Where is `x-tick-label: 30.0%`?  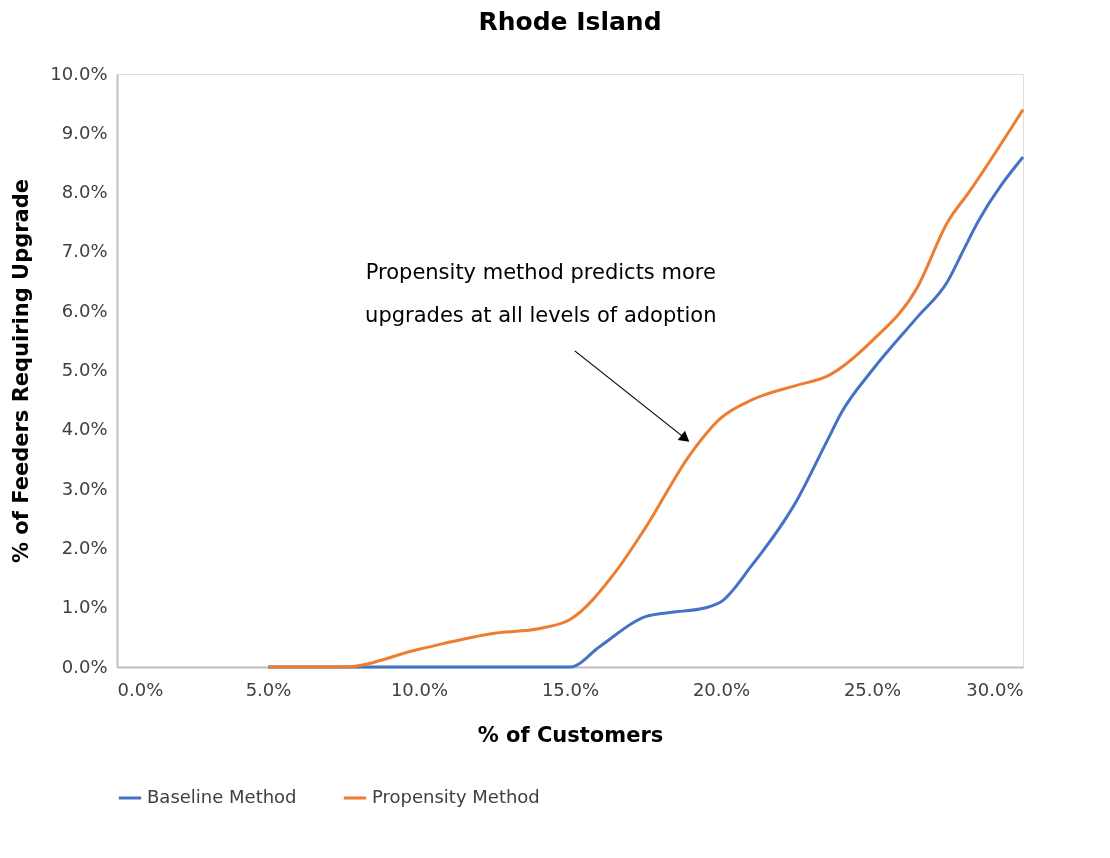 x-tick-label: 30.0% is located at coordinates (995, 689).